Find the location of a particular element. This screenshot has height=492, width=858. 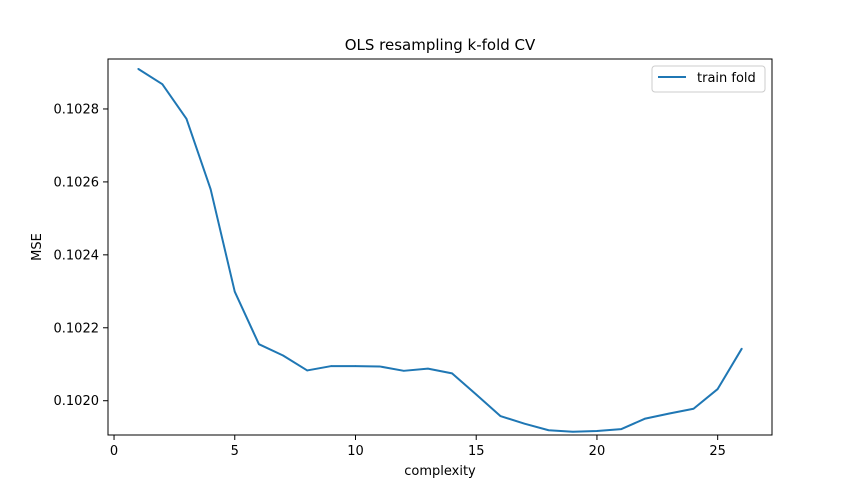

legend-label-train-fold: train fold is located at coordinates (726, 78).